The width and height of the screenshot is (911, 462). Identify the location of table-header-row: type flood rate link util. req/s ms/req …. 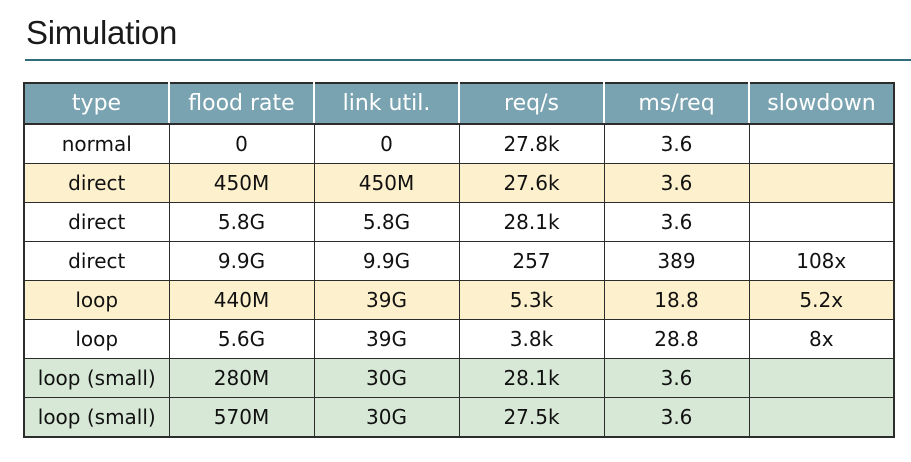
(459, 104).